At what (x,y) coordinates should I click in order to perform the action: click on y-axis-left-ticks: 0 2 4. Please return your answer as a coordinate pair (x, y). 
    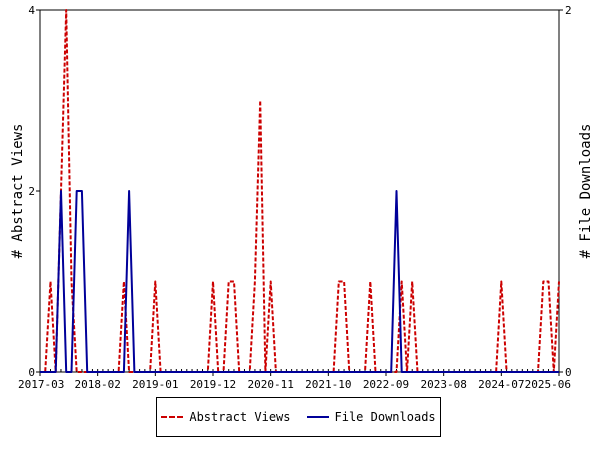
    Looking at the image, I should click on (34, 191).